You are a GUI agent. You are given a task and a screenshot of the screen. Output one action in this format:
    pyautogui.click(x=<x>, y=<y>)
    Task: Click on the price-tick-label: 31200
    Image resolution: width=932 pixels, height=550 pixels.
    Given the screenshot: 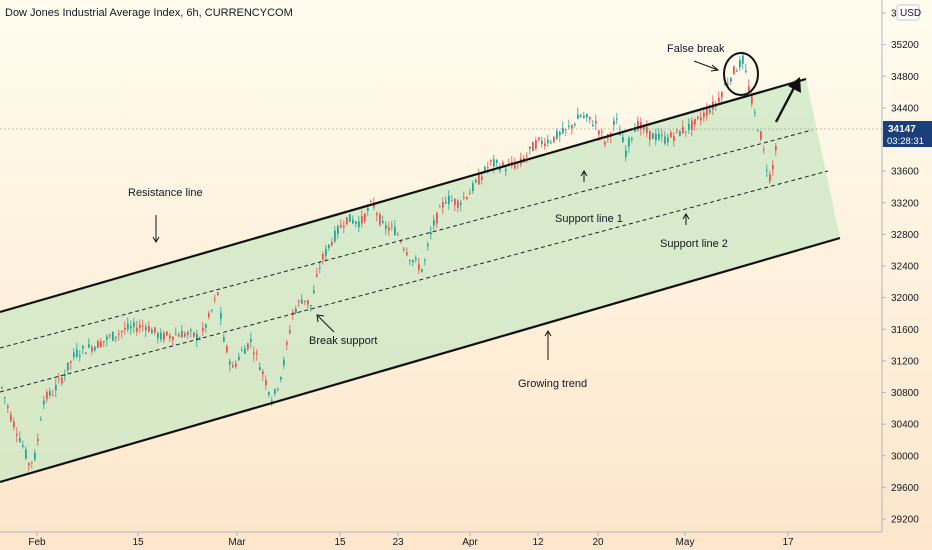 What is the action you would take?
    pyautogui.click(x=905, y=361)
    